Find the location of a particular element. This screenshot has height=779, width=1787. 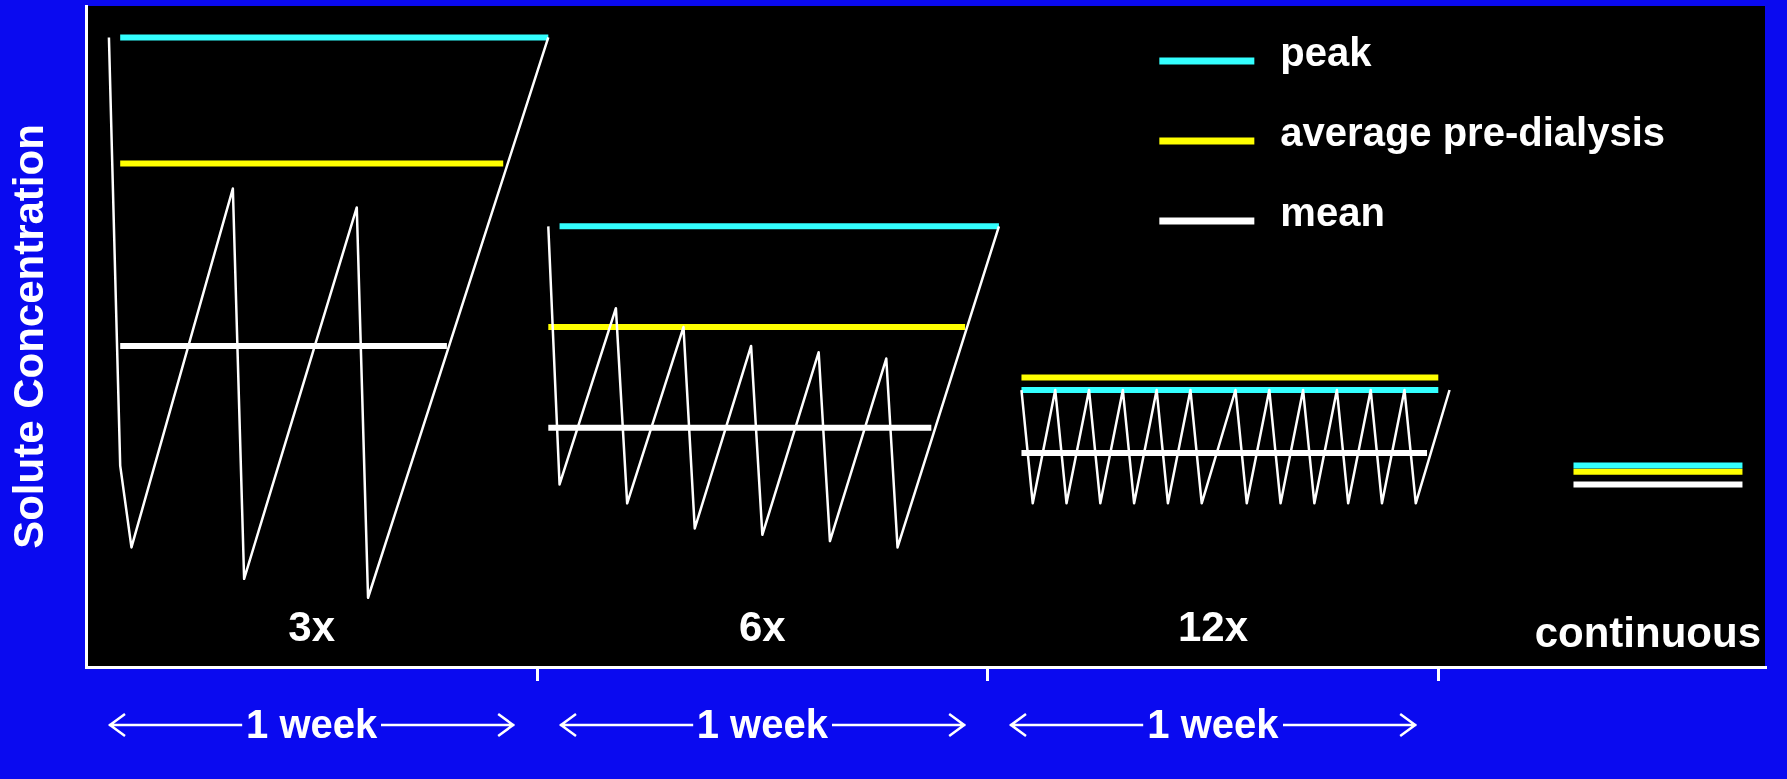

annotation: 3x is located at coordinates (312, 626).